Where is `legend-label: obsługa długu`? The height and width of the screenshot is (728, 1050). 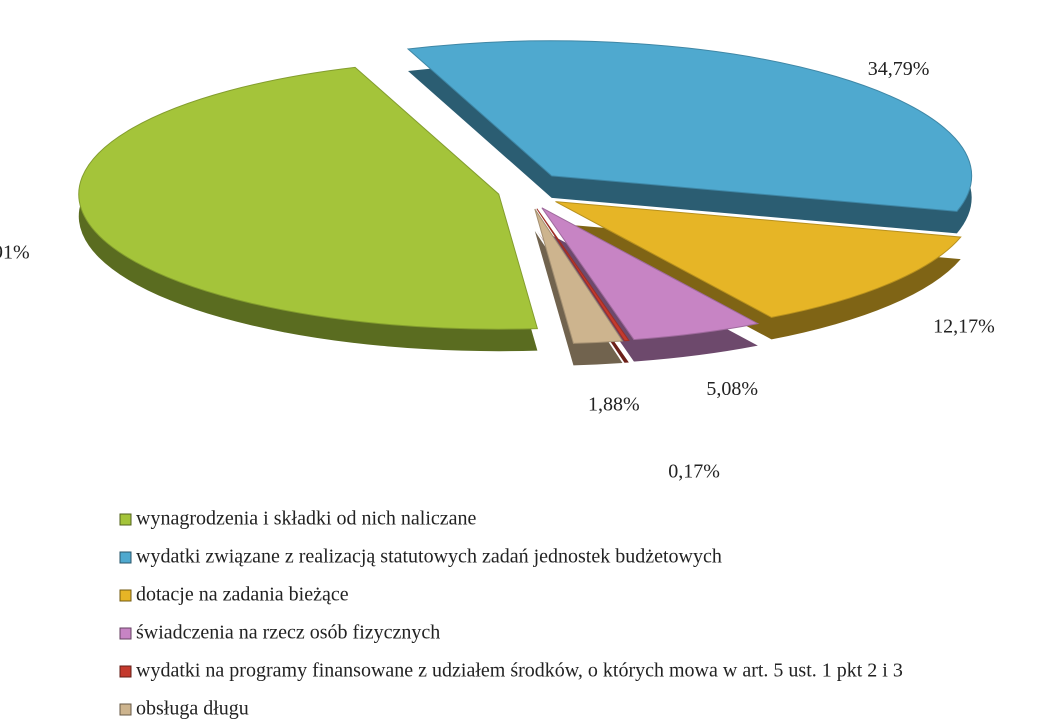 legend-label: obsługa długu is located at coordinates (192, 709).